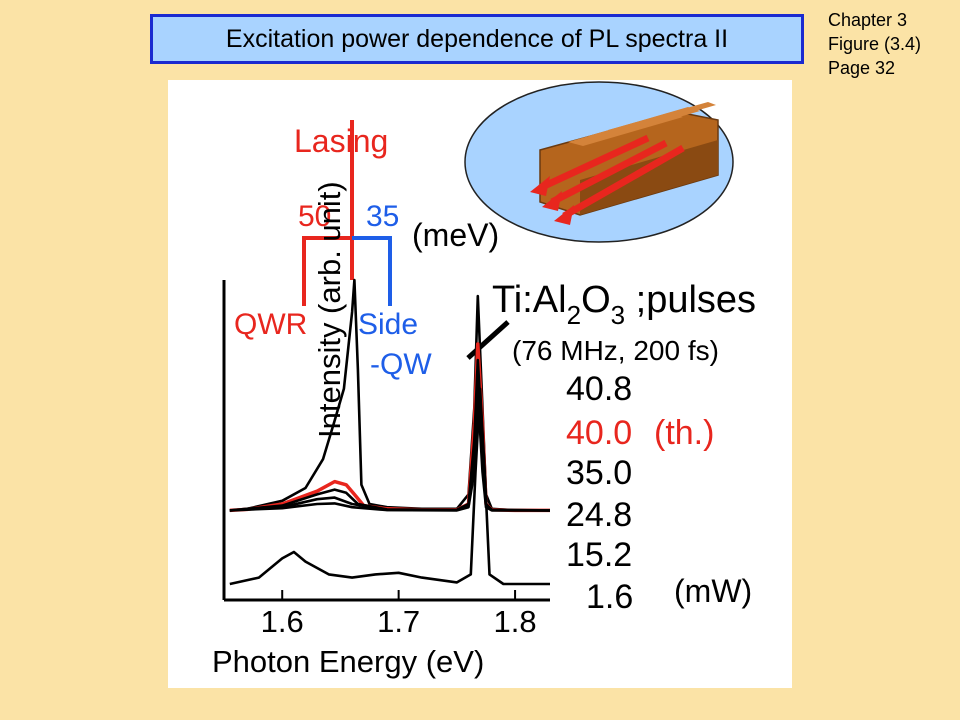  I want to click on excitation-detail: (76 MHz, 200 fs), so click(615, 350).